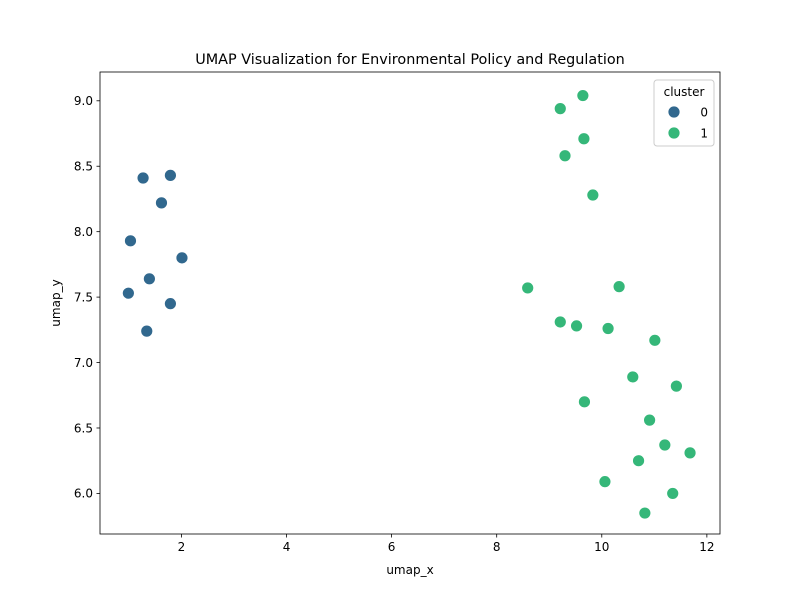  I want to click on x-tick-label: 2, so click(182, 547).